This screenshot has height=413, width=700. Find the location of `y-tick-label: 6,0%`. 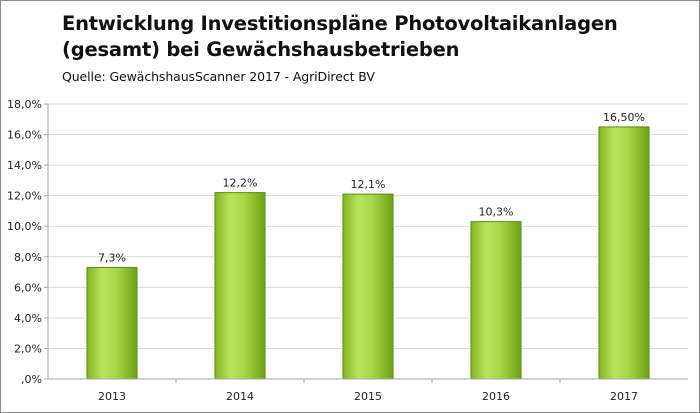

y-tick-label: 6,0% is located at coordinates (28, 287).